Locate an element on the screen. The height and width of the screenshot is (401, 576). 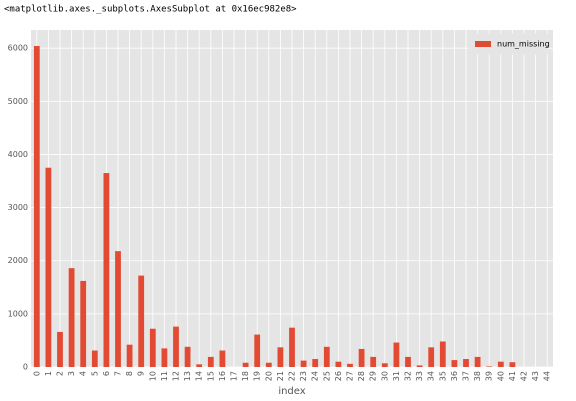
legend-swatch is located at coordinates (483, 44).